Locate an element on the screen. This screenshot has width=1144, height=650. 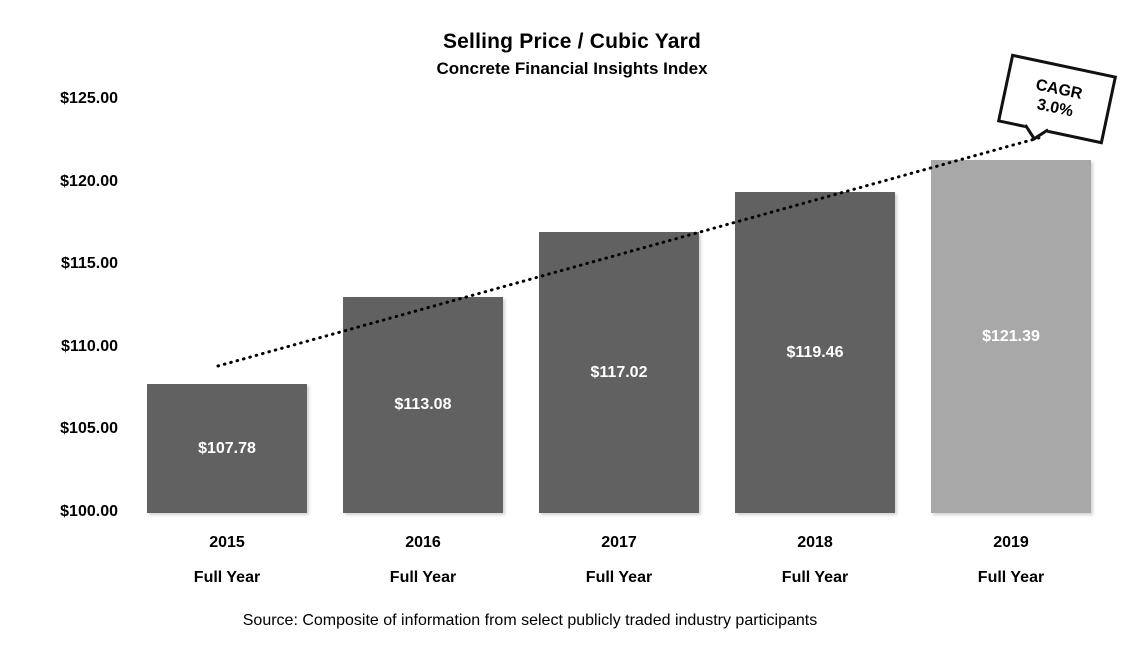
x-tick-2017: 2017 Full Year is located at coordinates (619, 550).